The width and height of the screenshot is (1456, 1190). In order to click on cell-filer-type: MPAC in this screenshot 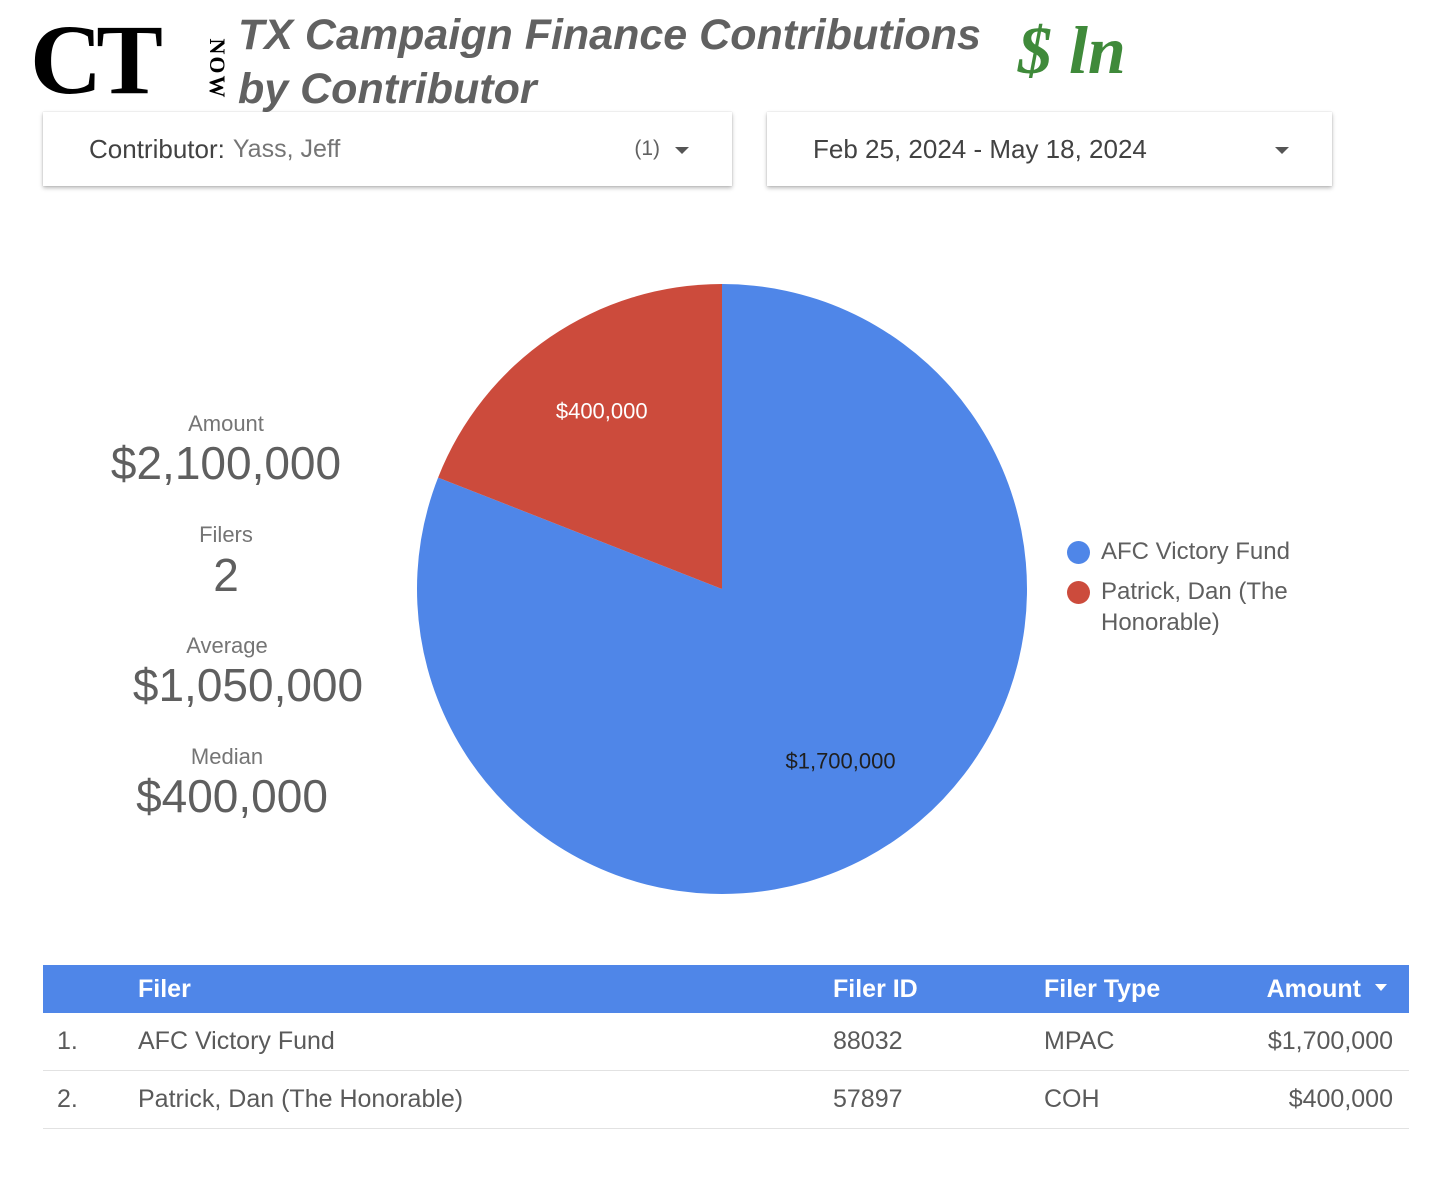, I will do `click(1079, 1041)`.